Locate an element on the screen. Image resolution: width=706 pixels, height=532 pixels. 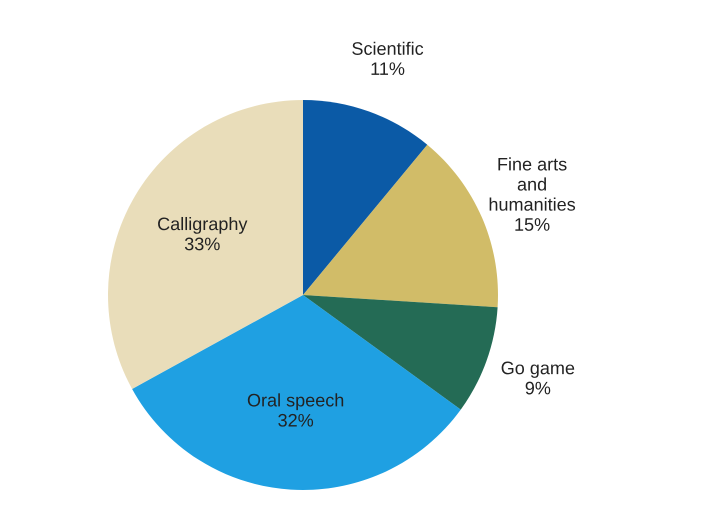
data-label: 15% is located at coordinates (532, 224).